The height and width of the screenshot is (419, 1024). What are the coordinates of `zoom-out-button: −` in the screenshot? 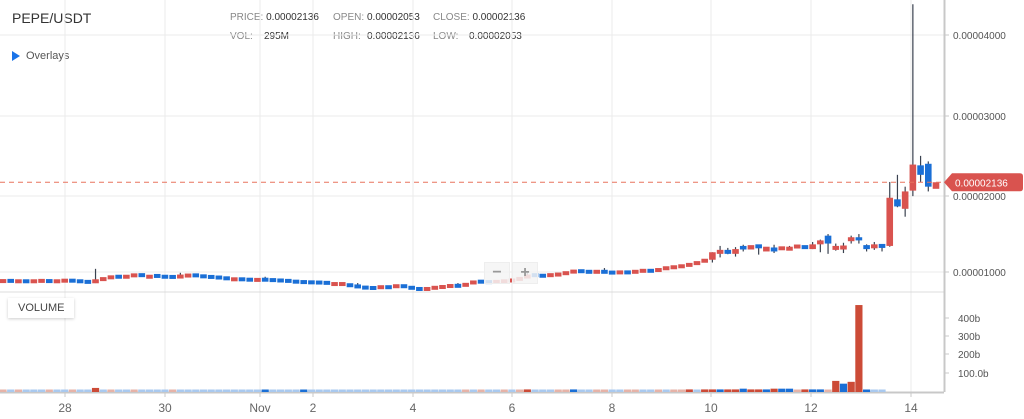 It's located at (497, 273).